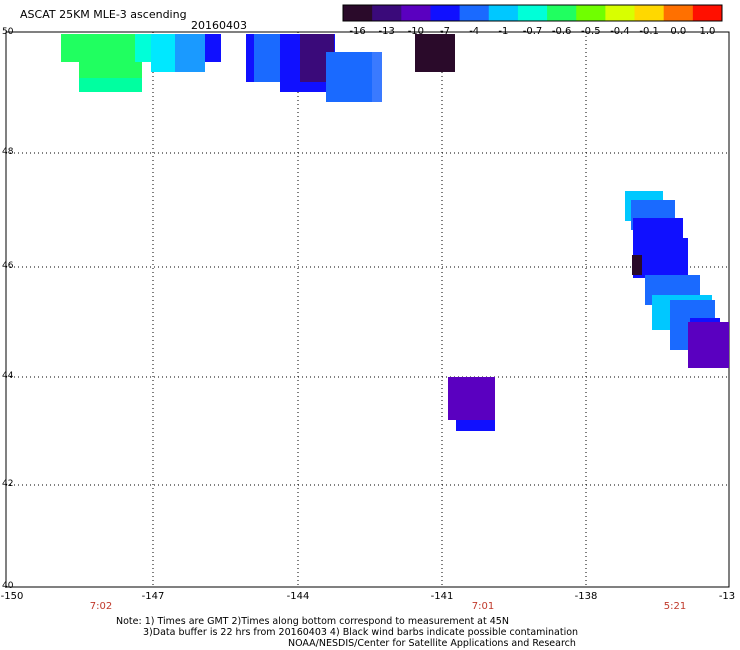 Image resolution: width=740 pixels, height=650 pixels. What do you see at coordinates (8, 376) in the screenshot?
I see `y-tick-label: 44` at bounding box center [8, 376].